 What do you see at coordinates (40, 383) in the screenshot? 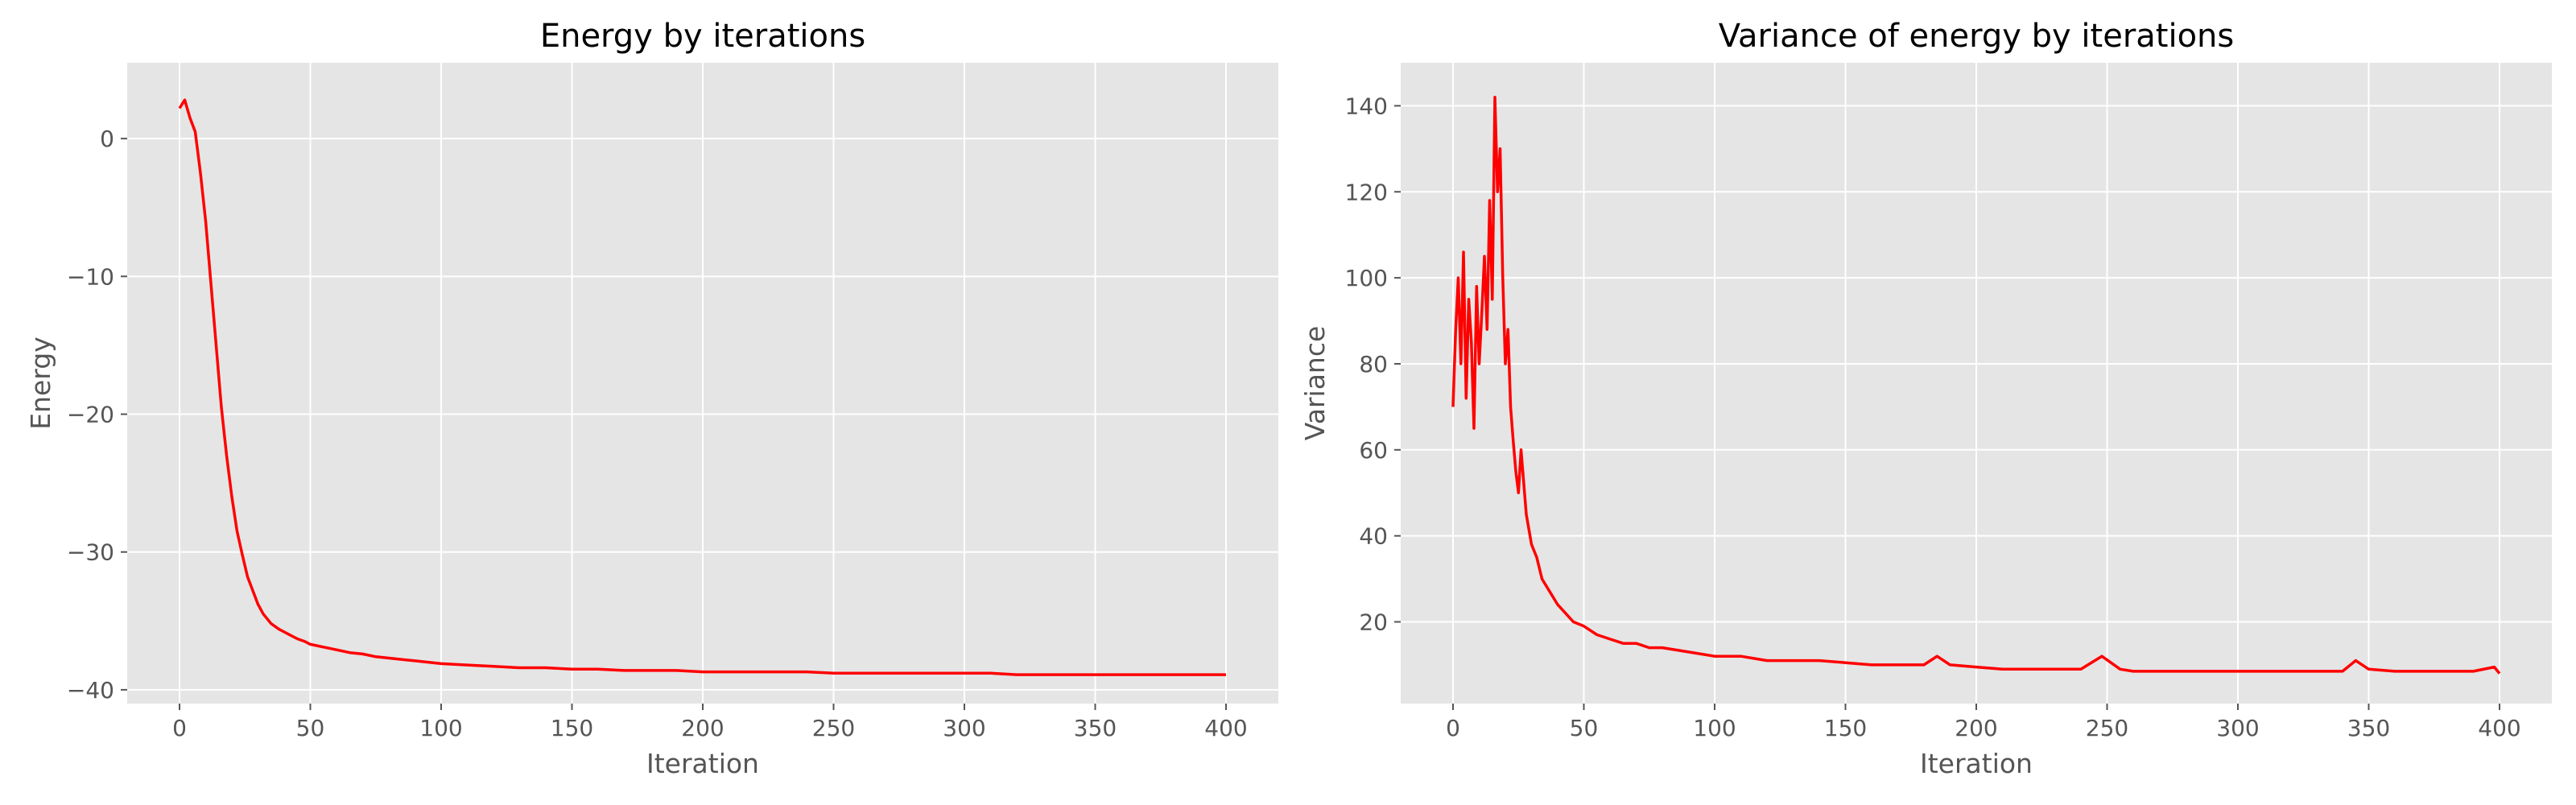
I see `energy-y-axis-label: Energy` at bounding box center [40, 383].